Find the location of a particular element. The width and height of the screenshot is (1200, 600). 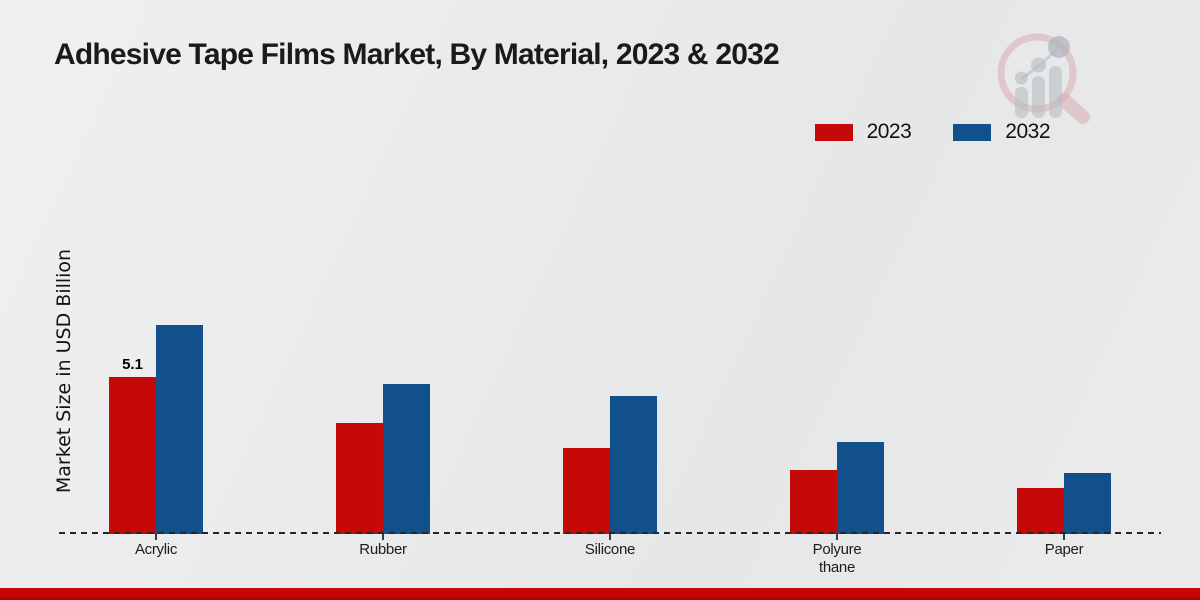

bottom-red-stripe is located at coordinates (600, 594).